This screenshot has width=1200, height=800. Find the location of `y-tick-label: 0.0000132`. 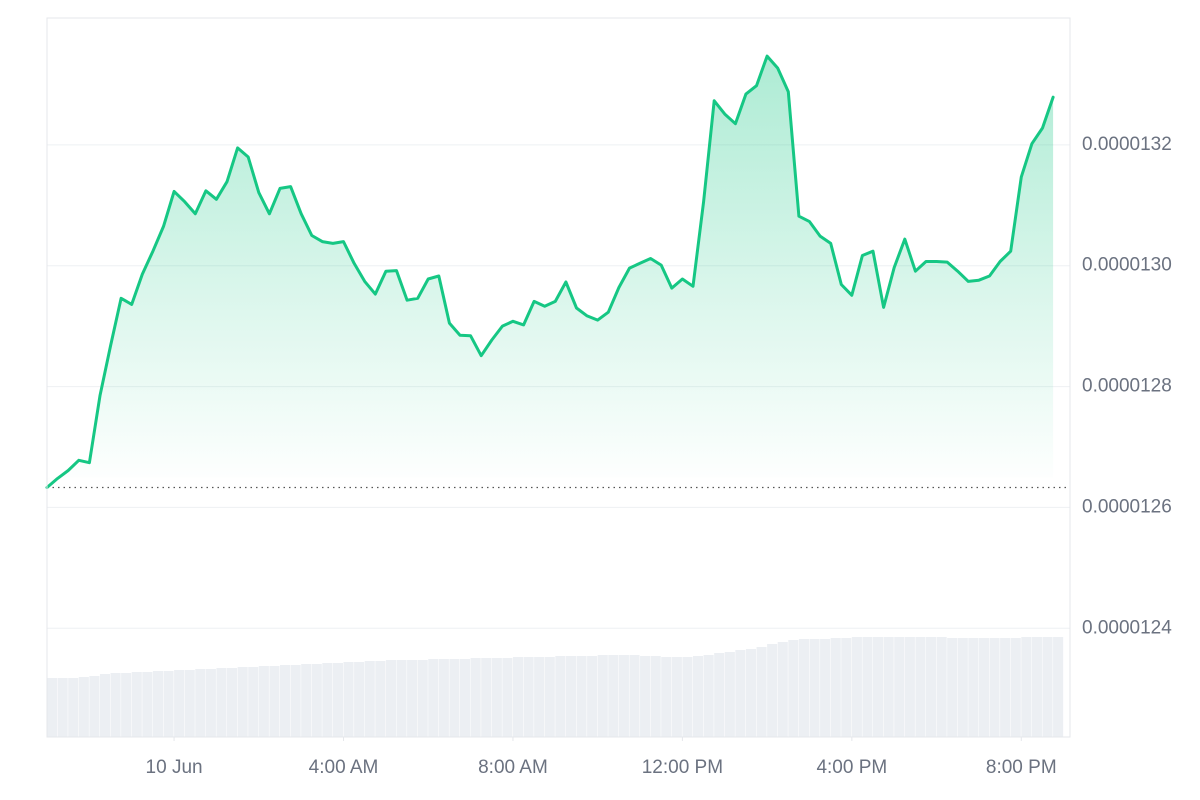

y-tick-label: 0.0000132 is located at coordinates (1127, 144).